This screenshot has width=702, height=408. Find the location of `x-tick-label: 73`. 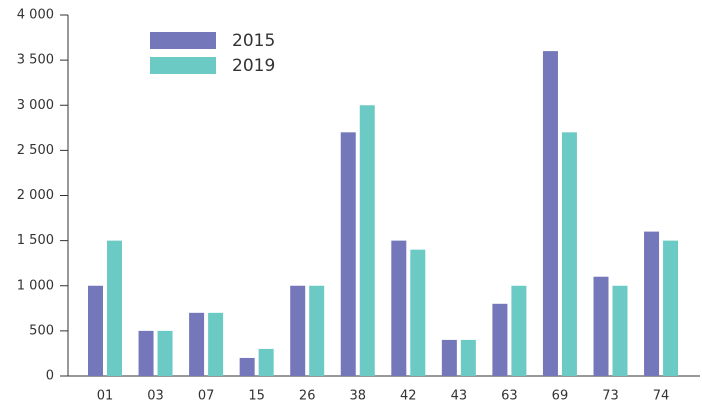

x-tick-label: 73 is located at coordinates (610, 396).